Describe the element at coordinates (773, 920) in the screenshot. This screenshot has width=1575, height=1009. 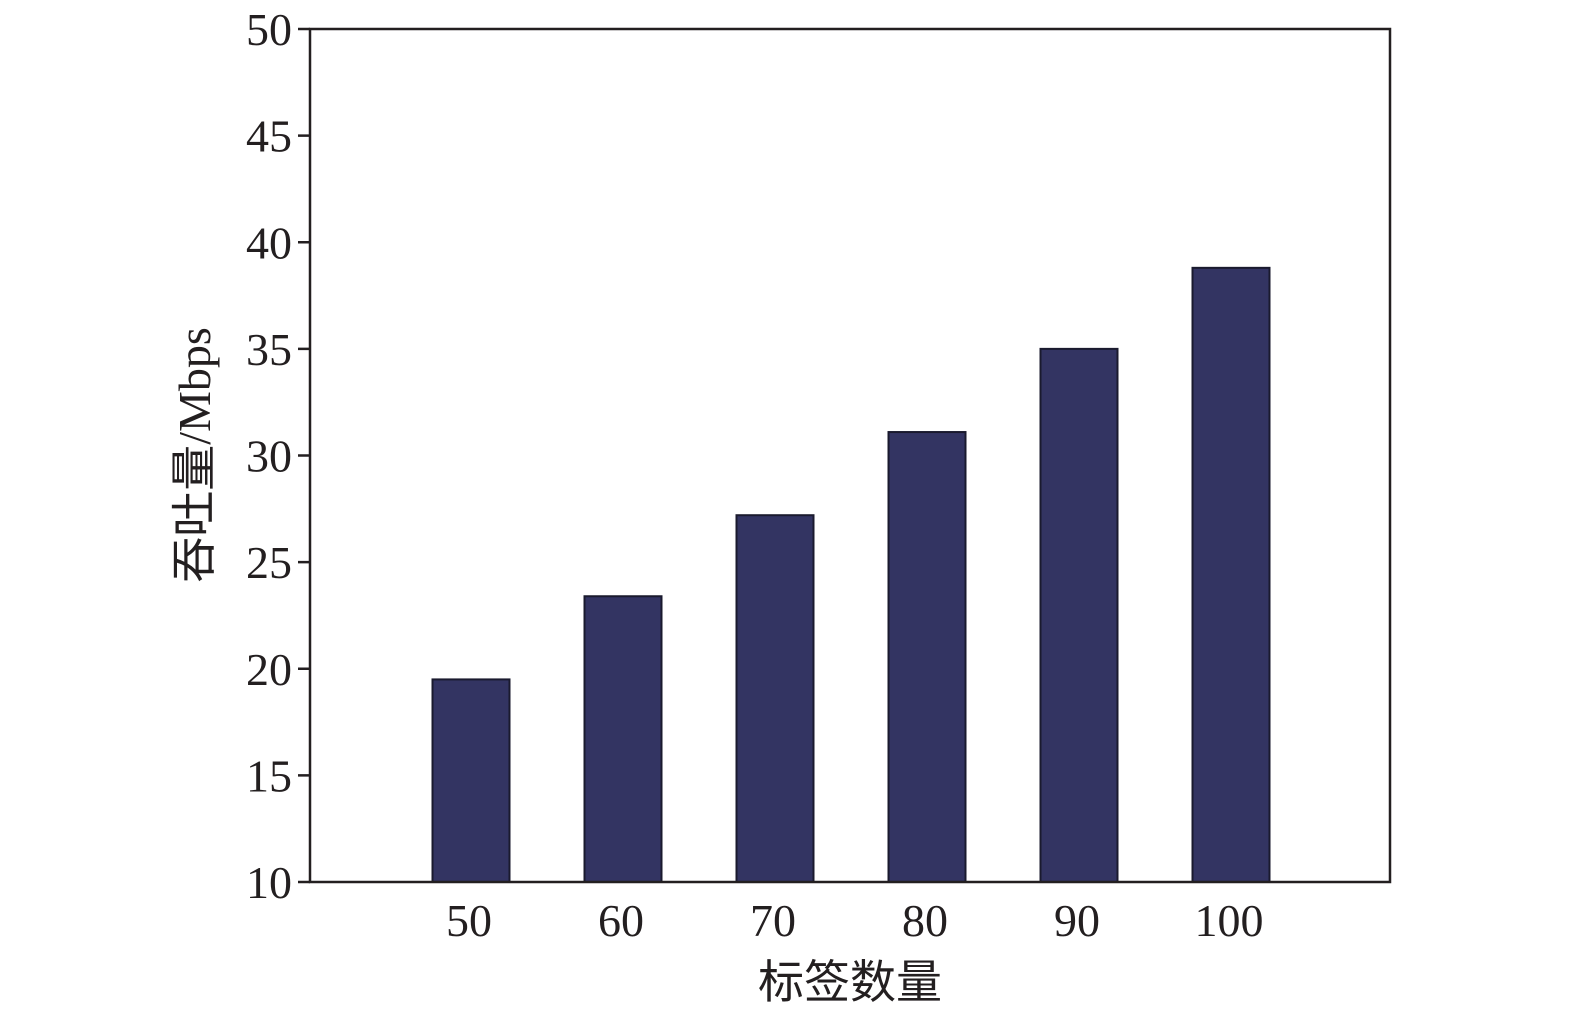
I see `x-tick-label: 70` at that location.